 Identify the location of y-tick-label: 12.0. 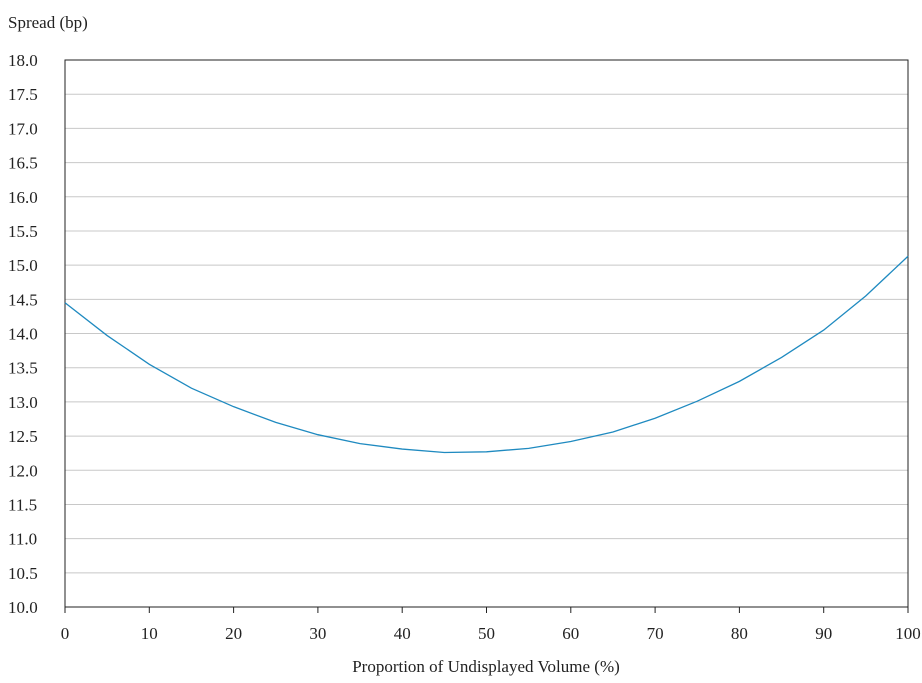
(23, 470).